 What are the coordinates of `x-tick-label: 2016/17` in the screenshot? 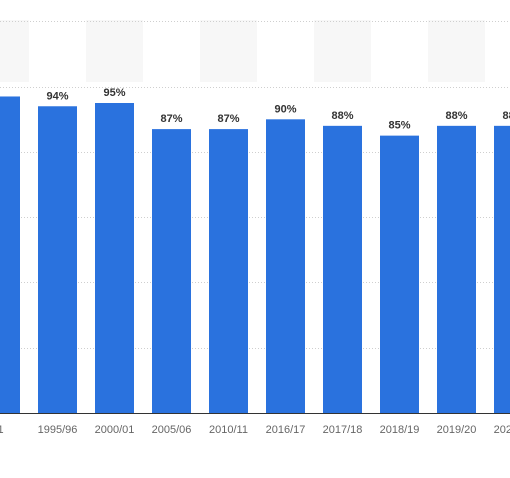 It's located at (286, 430).